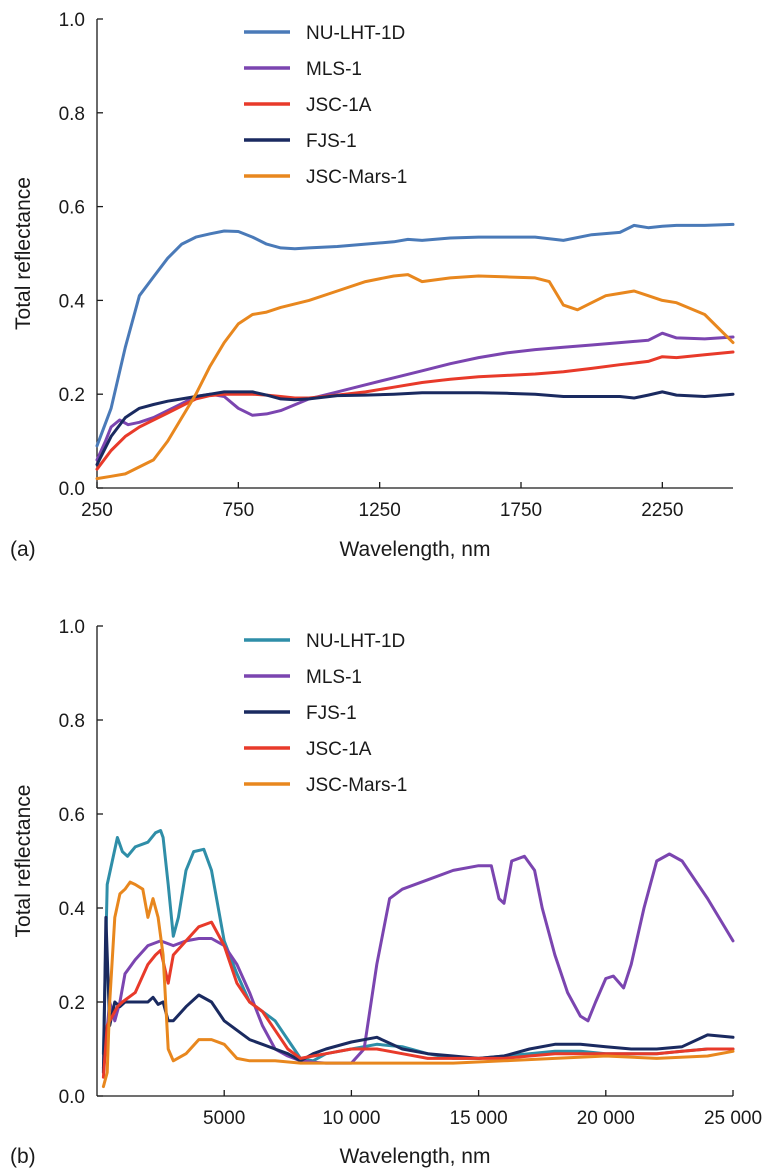 Image resolution: width=764 pixels, height=1171 pixels. What do you see at coordinates (238, 510) in the screenshot?
I see `x-tick-label: 750` at bounding box center [238, 510].